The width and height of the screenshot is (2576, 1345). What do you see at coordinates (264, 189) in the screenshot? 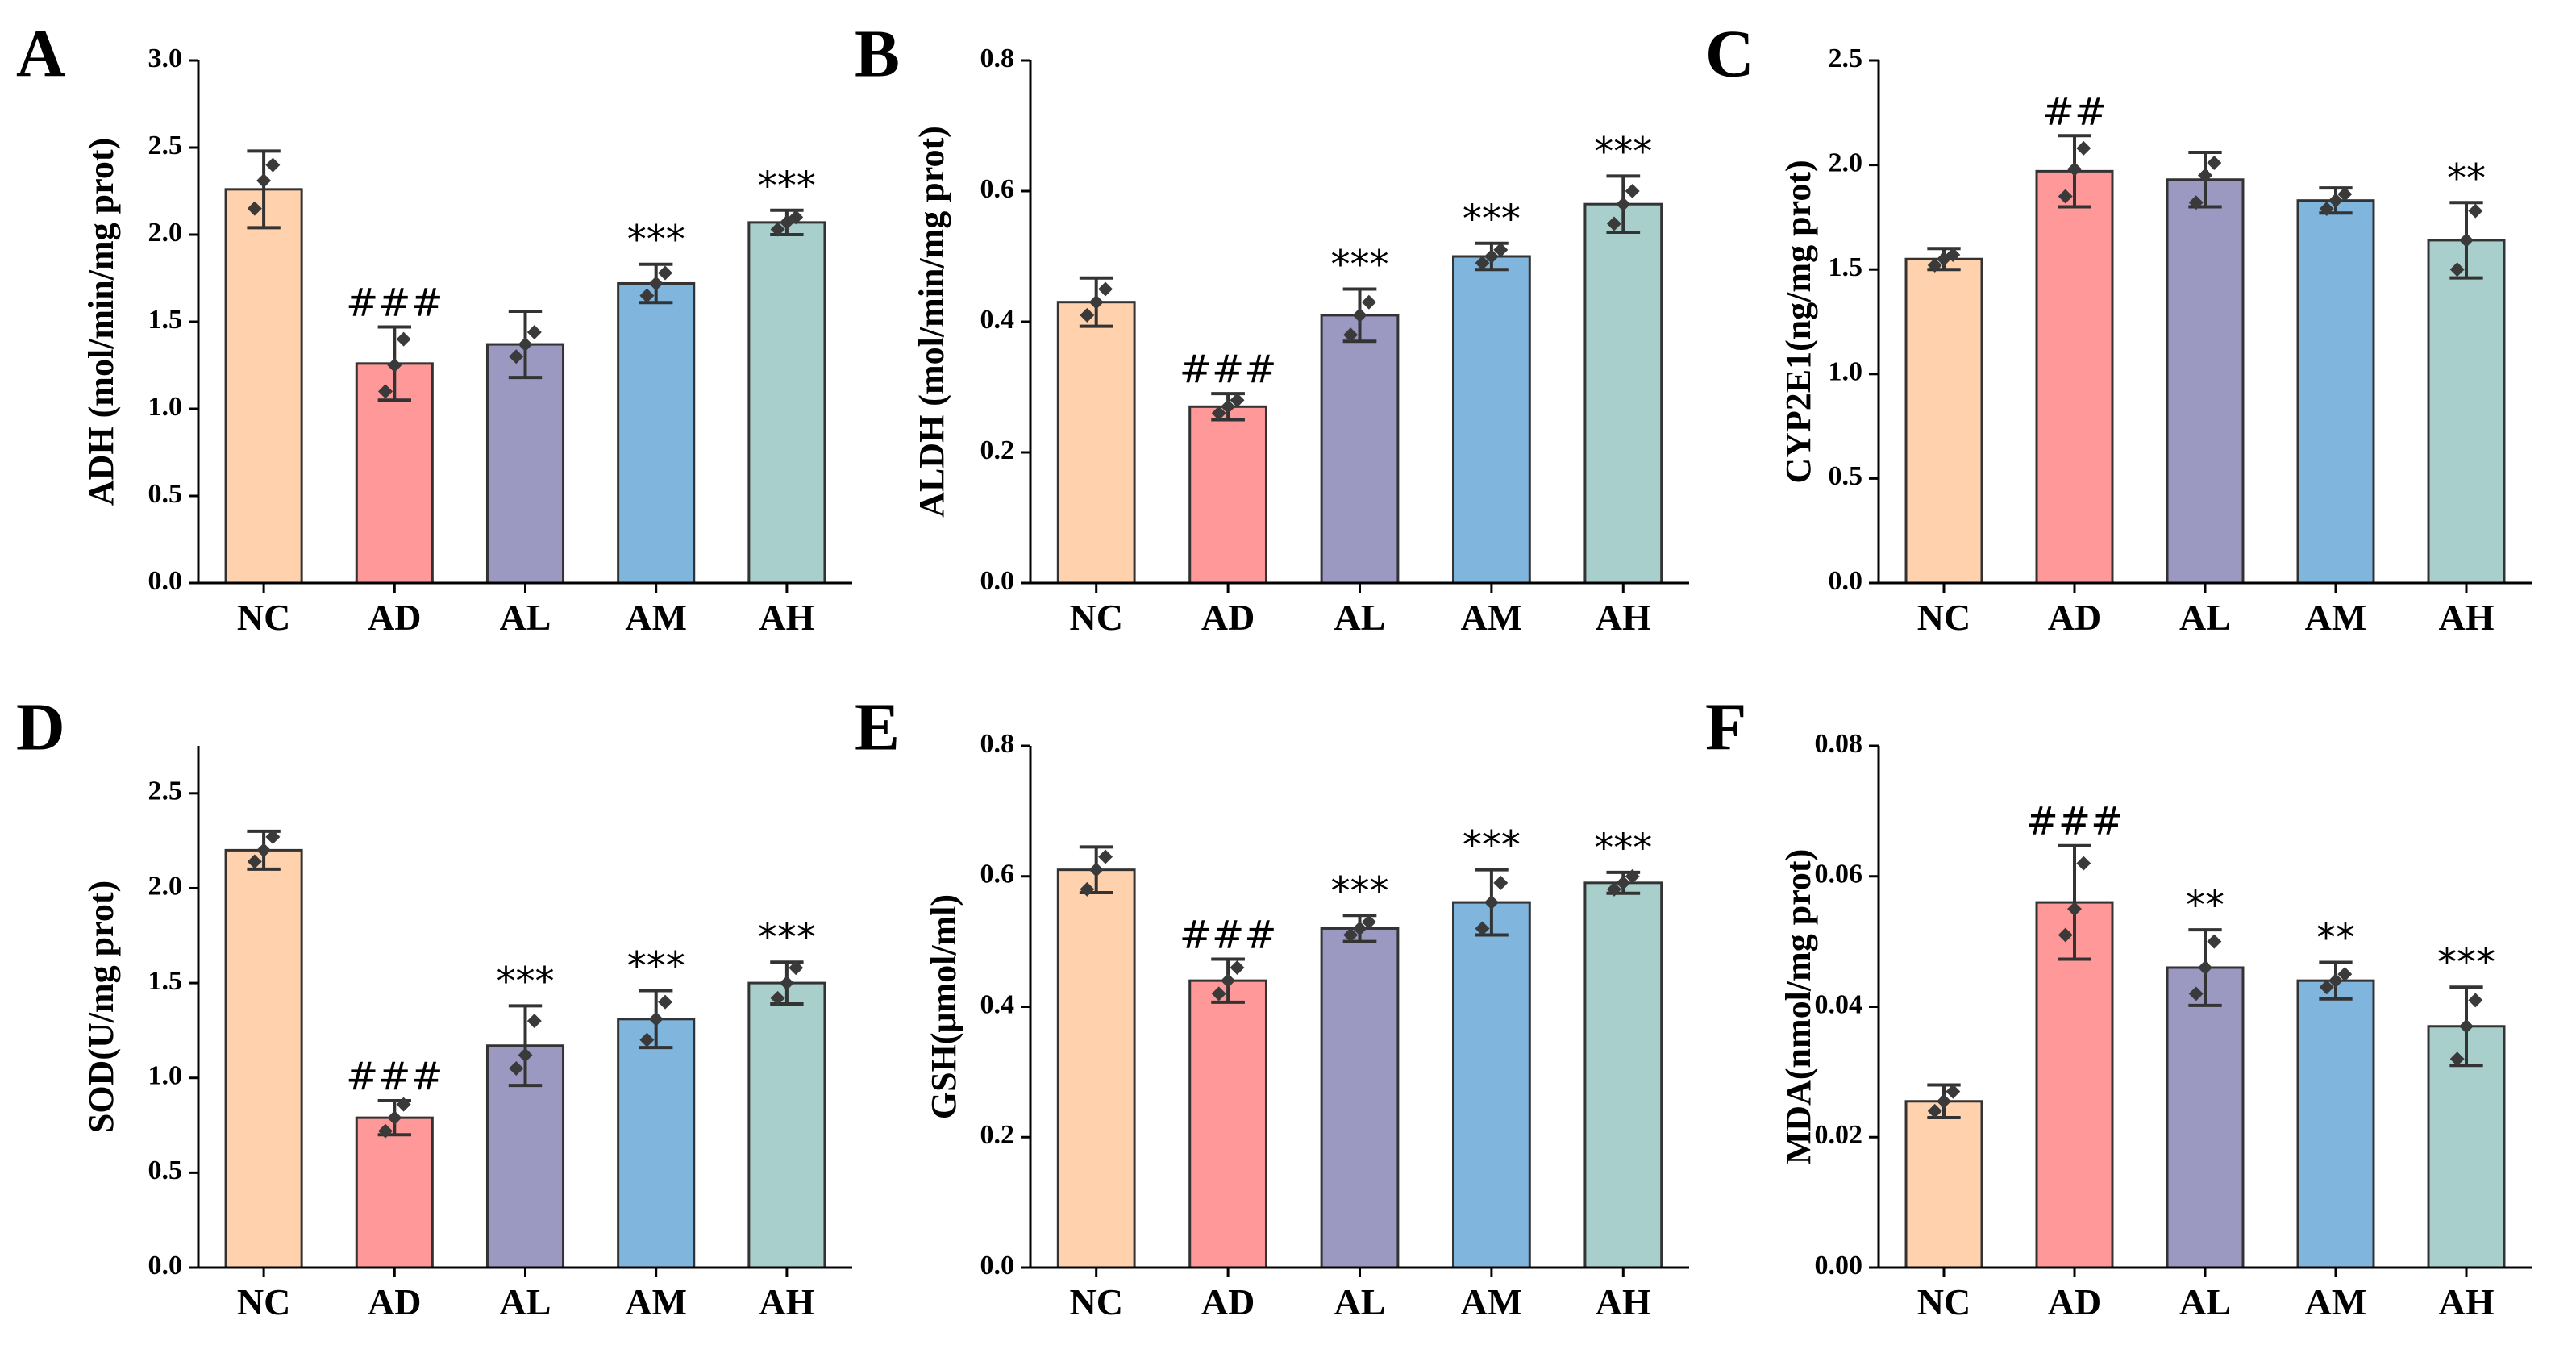
I see `error-bar-nc` at bounding box center [264, 189].